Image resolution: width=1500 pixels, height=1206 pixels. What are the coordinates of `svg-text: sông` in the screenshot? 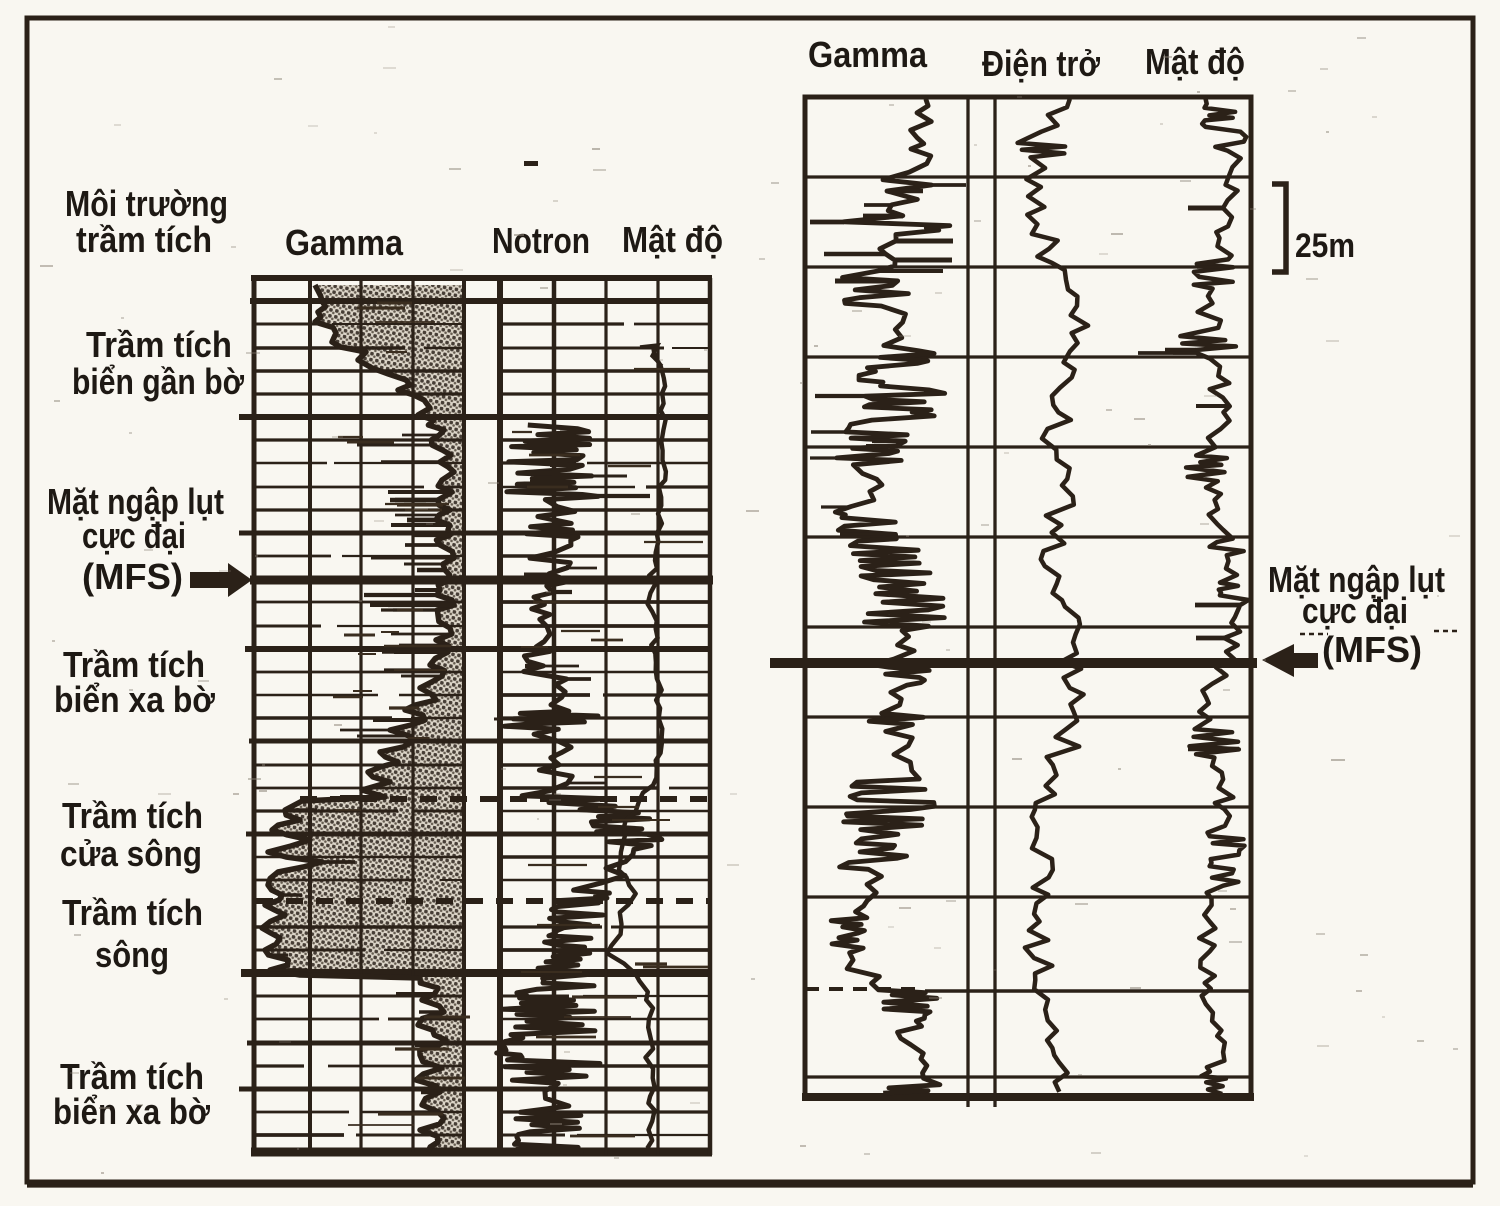 It's located at (132, 954).